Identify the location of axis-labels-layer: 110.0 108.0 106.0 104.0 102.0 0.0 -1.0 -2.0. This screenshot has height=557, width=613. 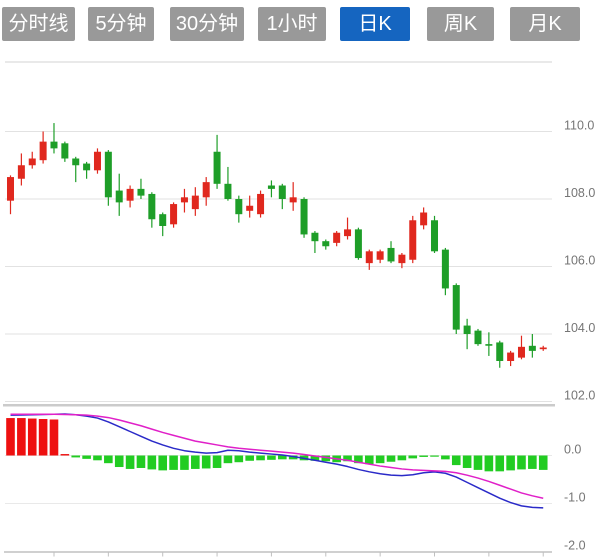
(579, 336).